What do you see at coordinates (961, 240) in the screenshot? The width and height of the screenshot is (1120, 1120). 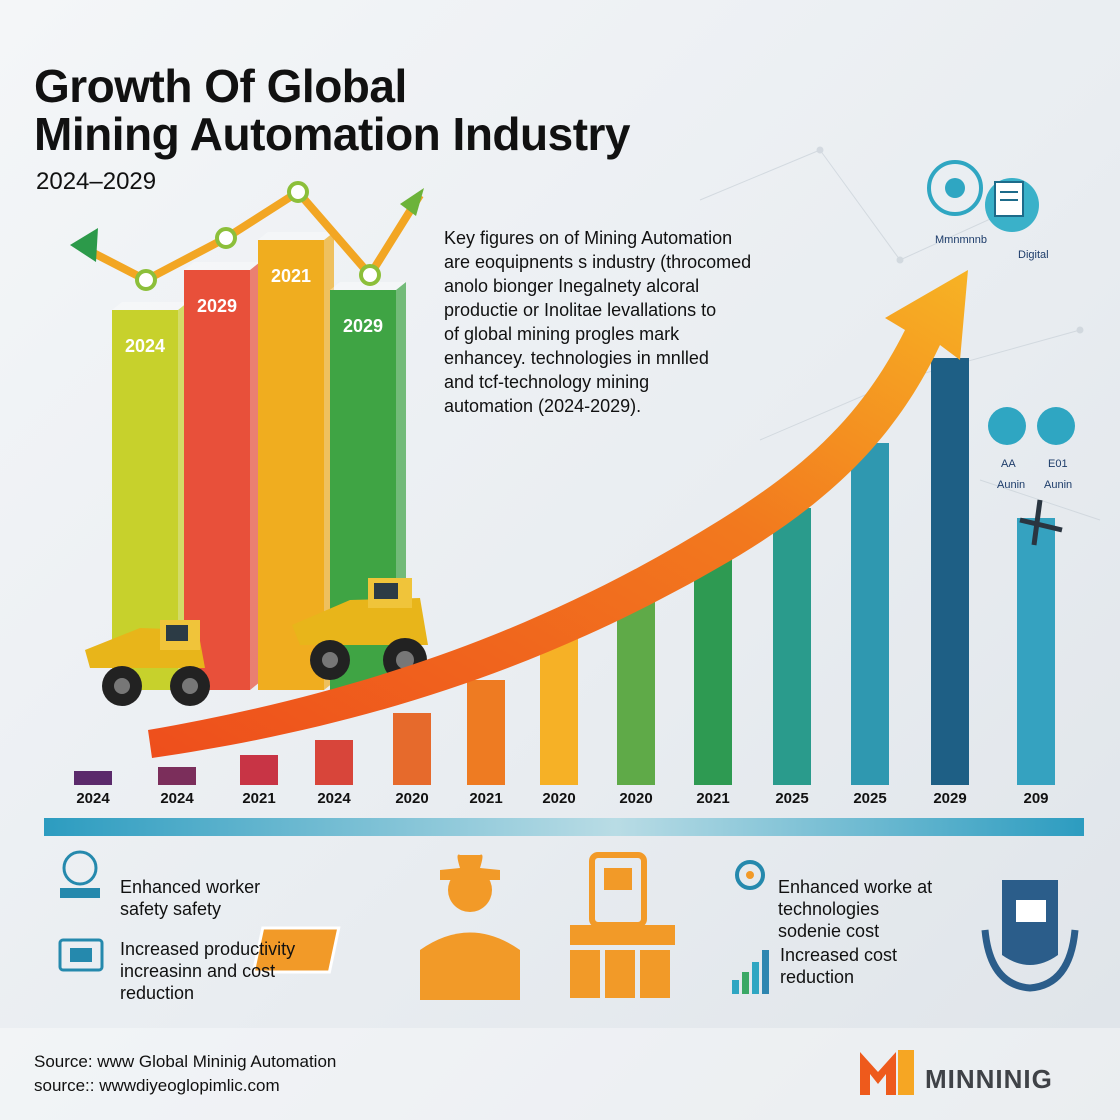 I see `icon-label-top-left: Mmnmnnb` at bounding box center [961, 240].